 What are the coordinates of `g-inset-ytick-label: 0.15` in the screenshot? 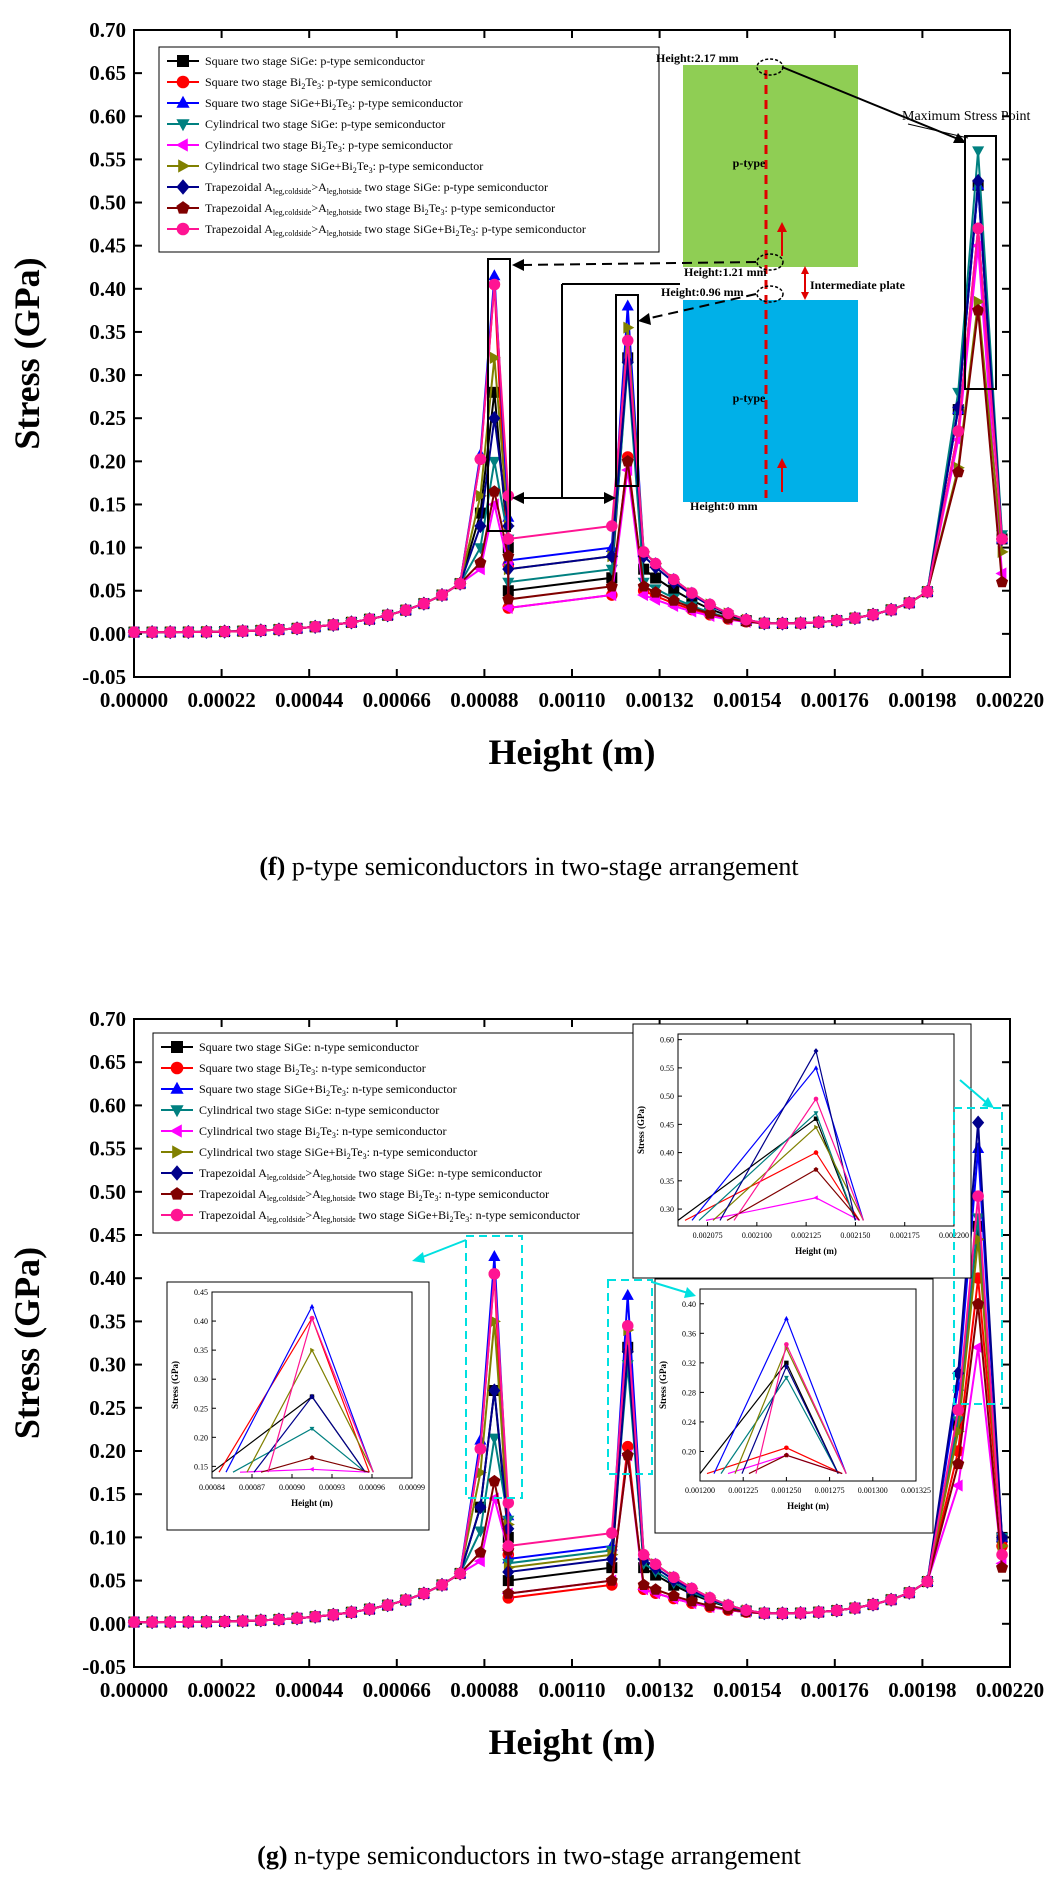 It's located at (201, 1466).